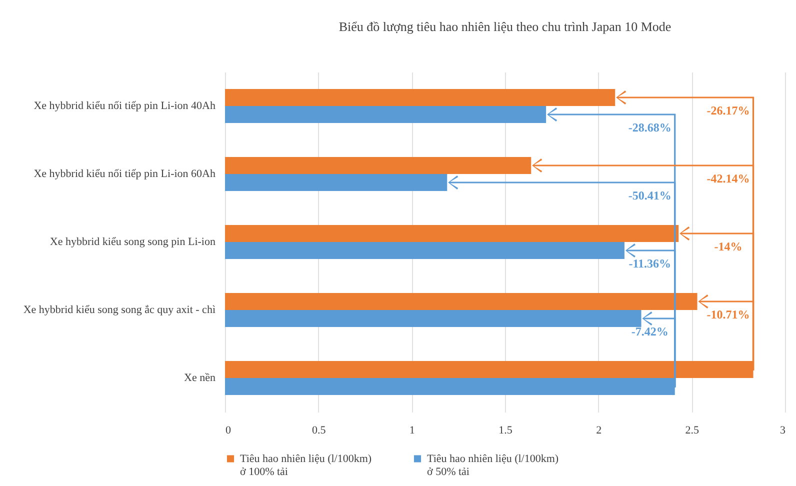 The image size is (796, 486). What do you see at coordinates (650, 127) in the screenshot?
I see `annotation: -28.68%` at bounding box center [650, 127].